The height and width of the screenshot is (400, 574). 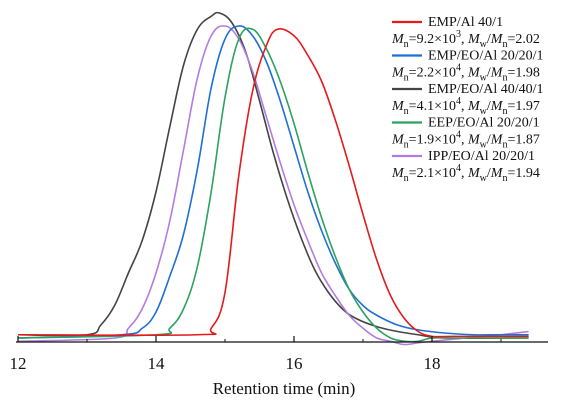 What do you see at coordinates (465, 140) in the screenshot?
I see `legend-stats-4: Mn=1.9×104, Mw/Mn=1.87` at bounding box center [465, 140].